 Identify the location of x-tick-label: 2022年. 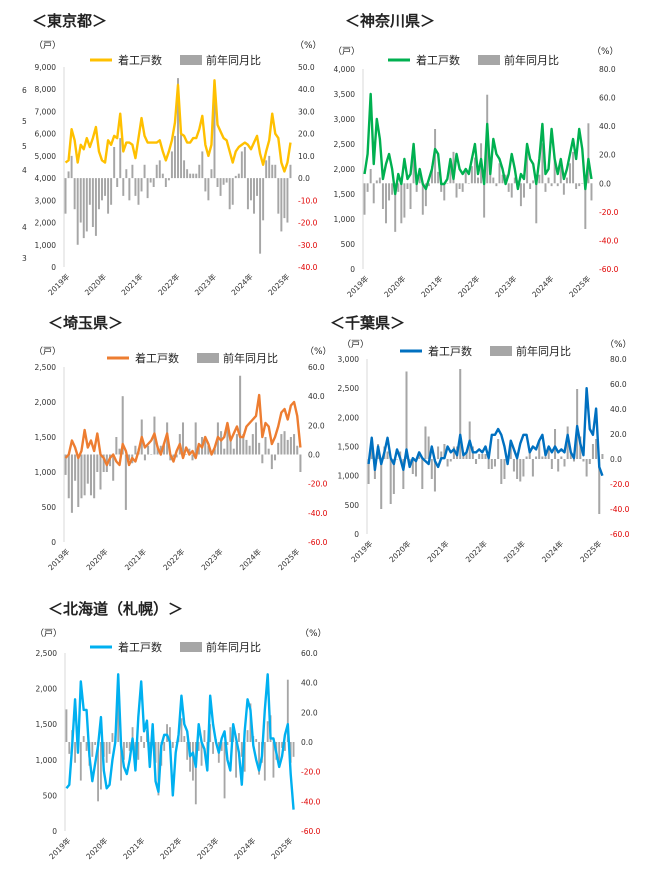
(174, 559).